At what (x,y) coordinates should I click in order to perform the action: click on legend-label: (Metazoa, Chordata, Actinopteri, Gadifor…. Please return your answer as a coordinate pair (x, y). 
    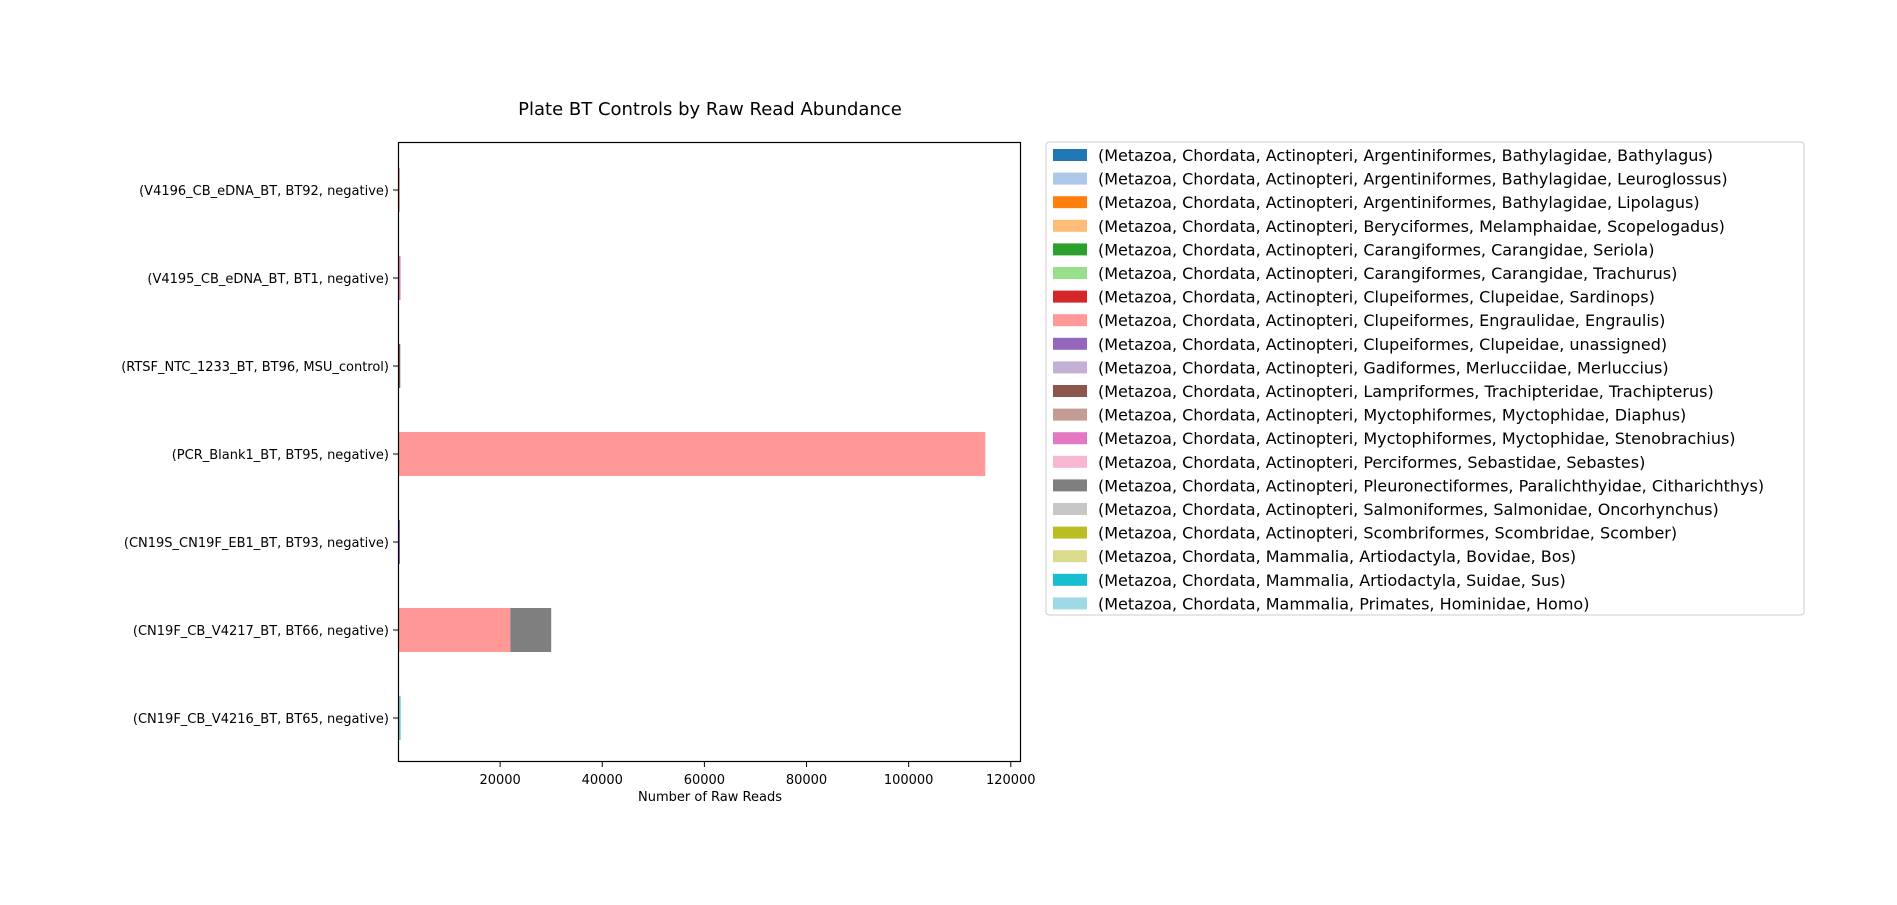
    Looking at the image, I should click on (1383, 367).